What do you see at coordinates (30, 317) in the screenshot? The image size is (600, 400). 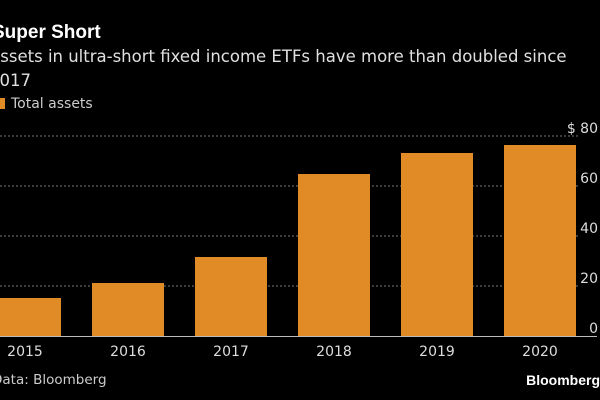 I see `bar-2015` at bounding box center [30, 317].